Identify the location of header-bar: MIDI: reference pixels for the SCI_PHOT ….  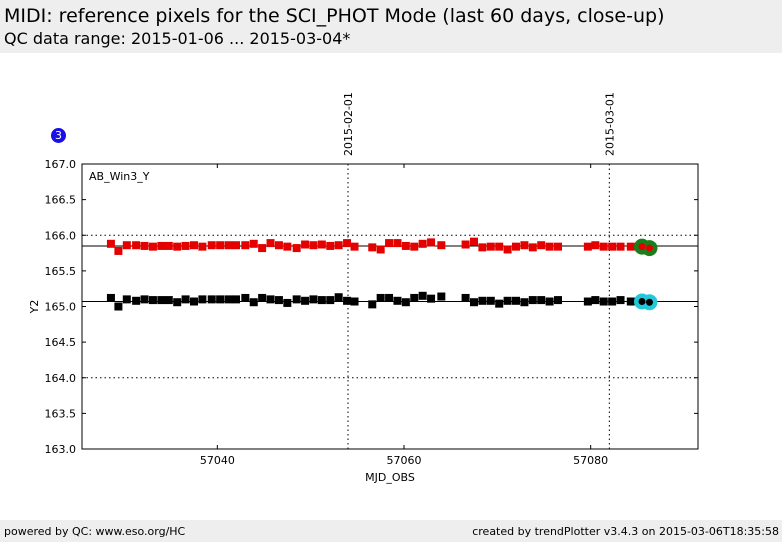
(391, 26).